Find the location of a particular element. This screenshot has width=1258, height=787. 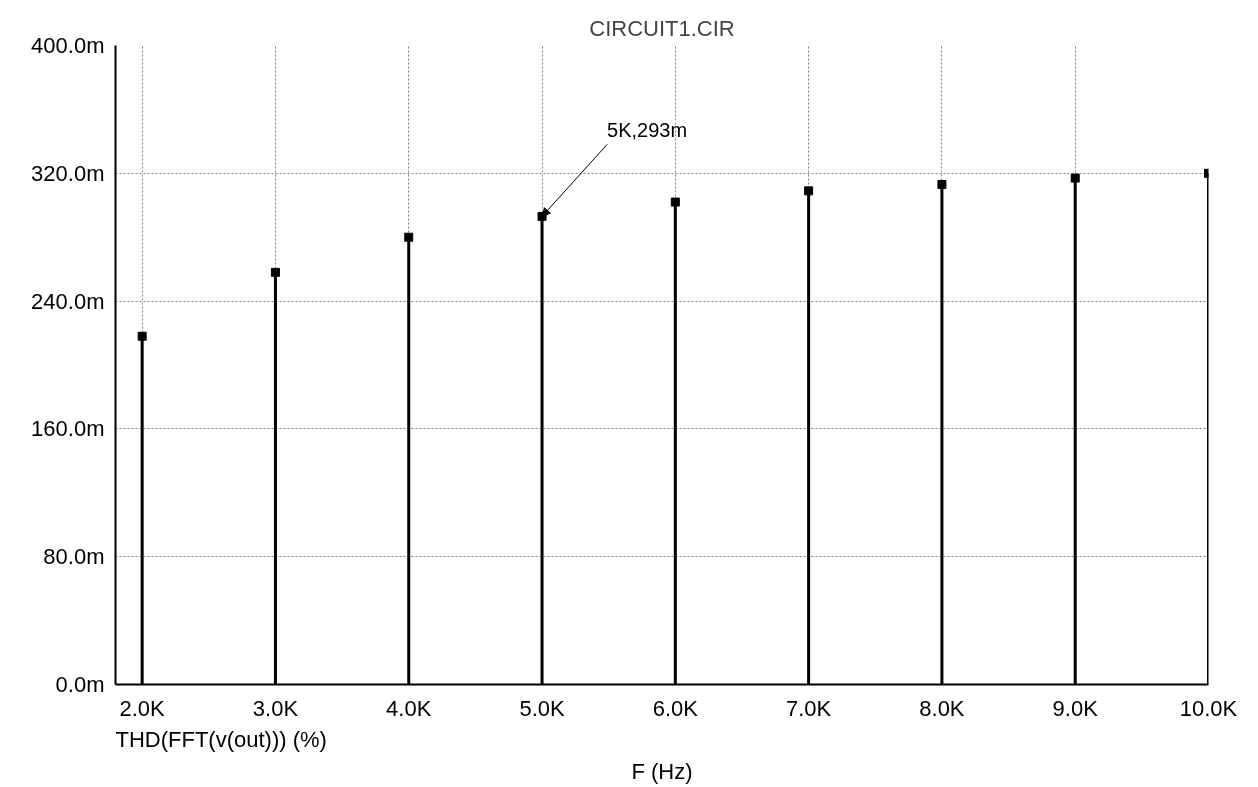

y-tick-label: 160.0m is located at coordinates (68, 429).